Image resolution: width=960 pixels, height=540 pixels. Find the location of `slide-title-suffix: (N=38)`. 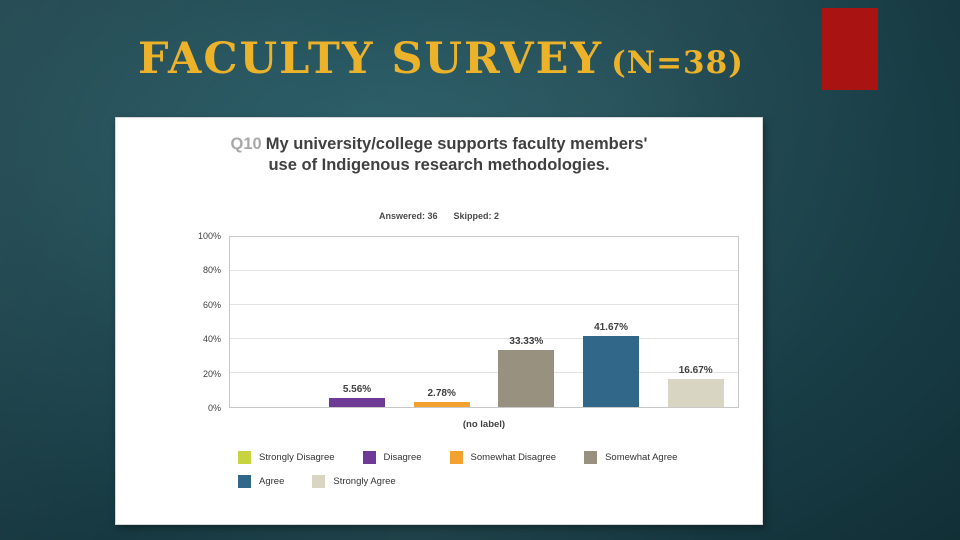

slide-title-suffix: (N=38) is located at coordinates (677, 63).